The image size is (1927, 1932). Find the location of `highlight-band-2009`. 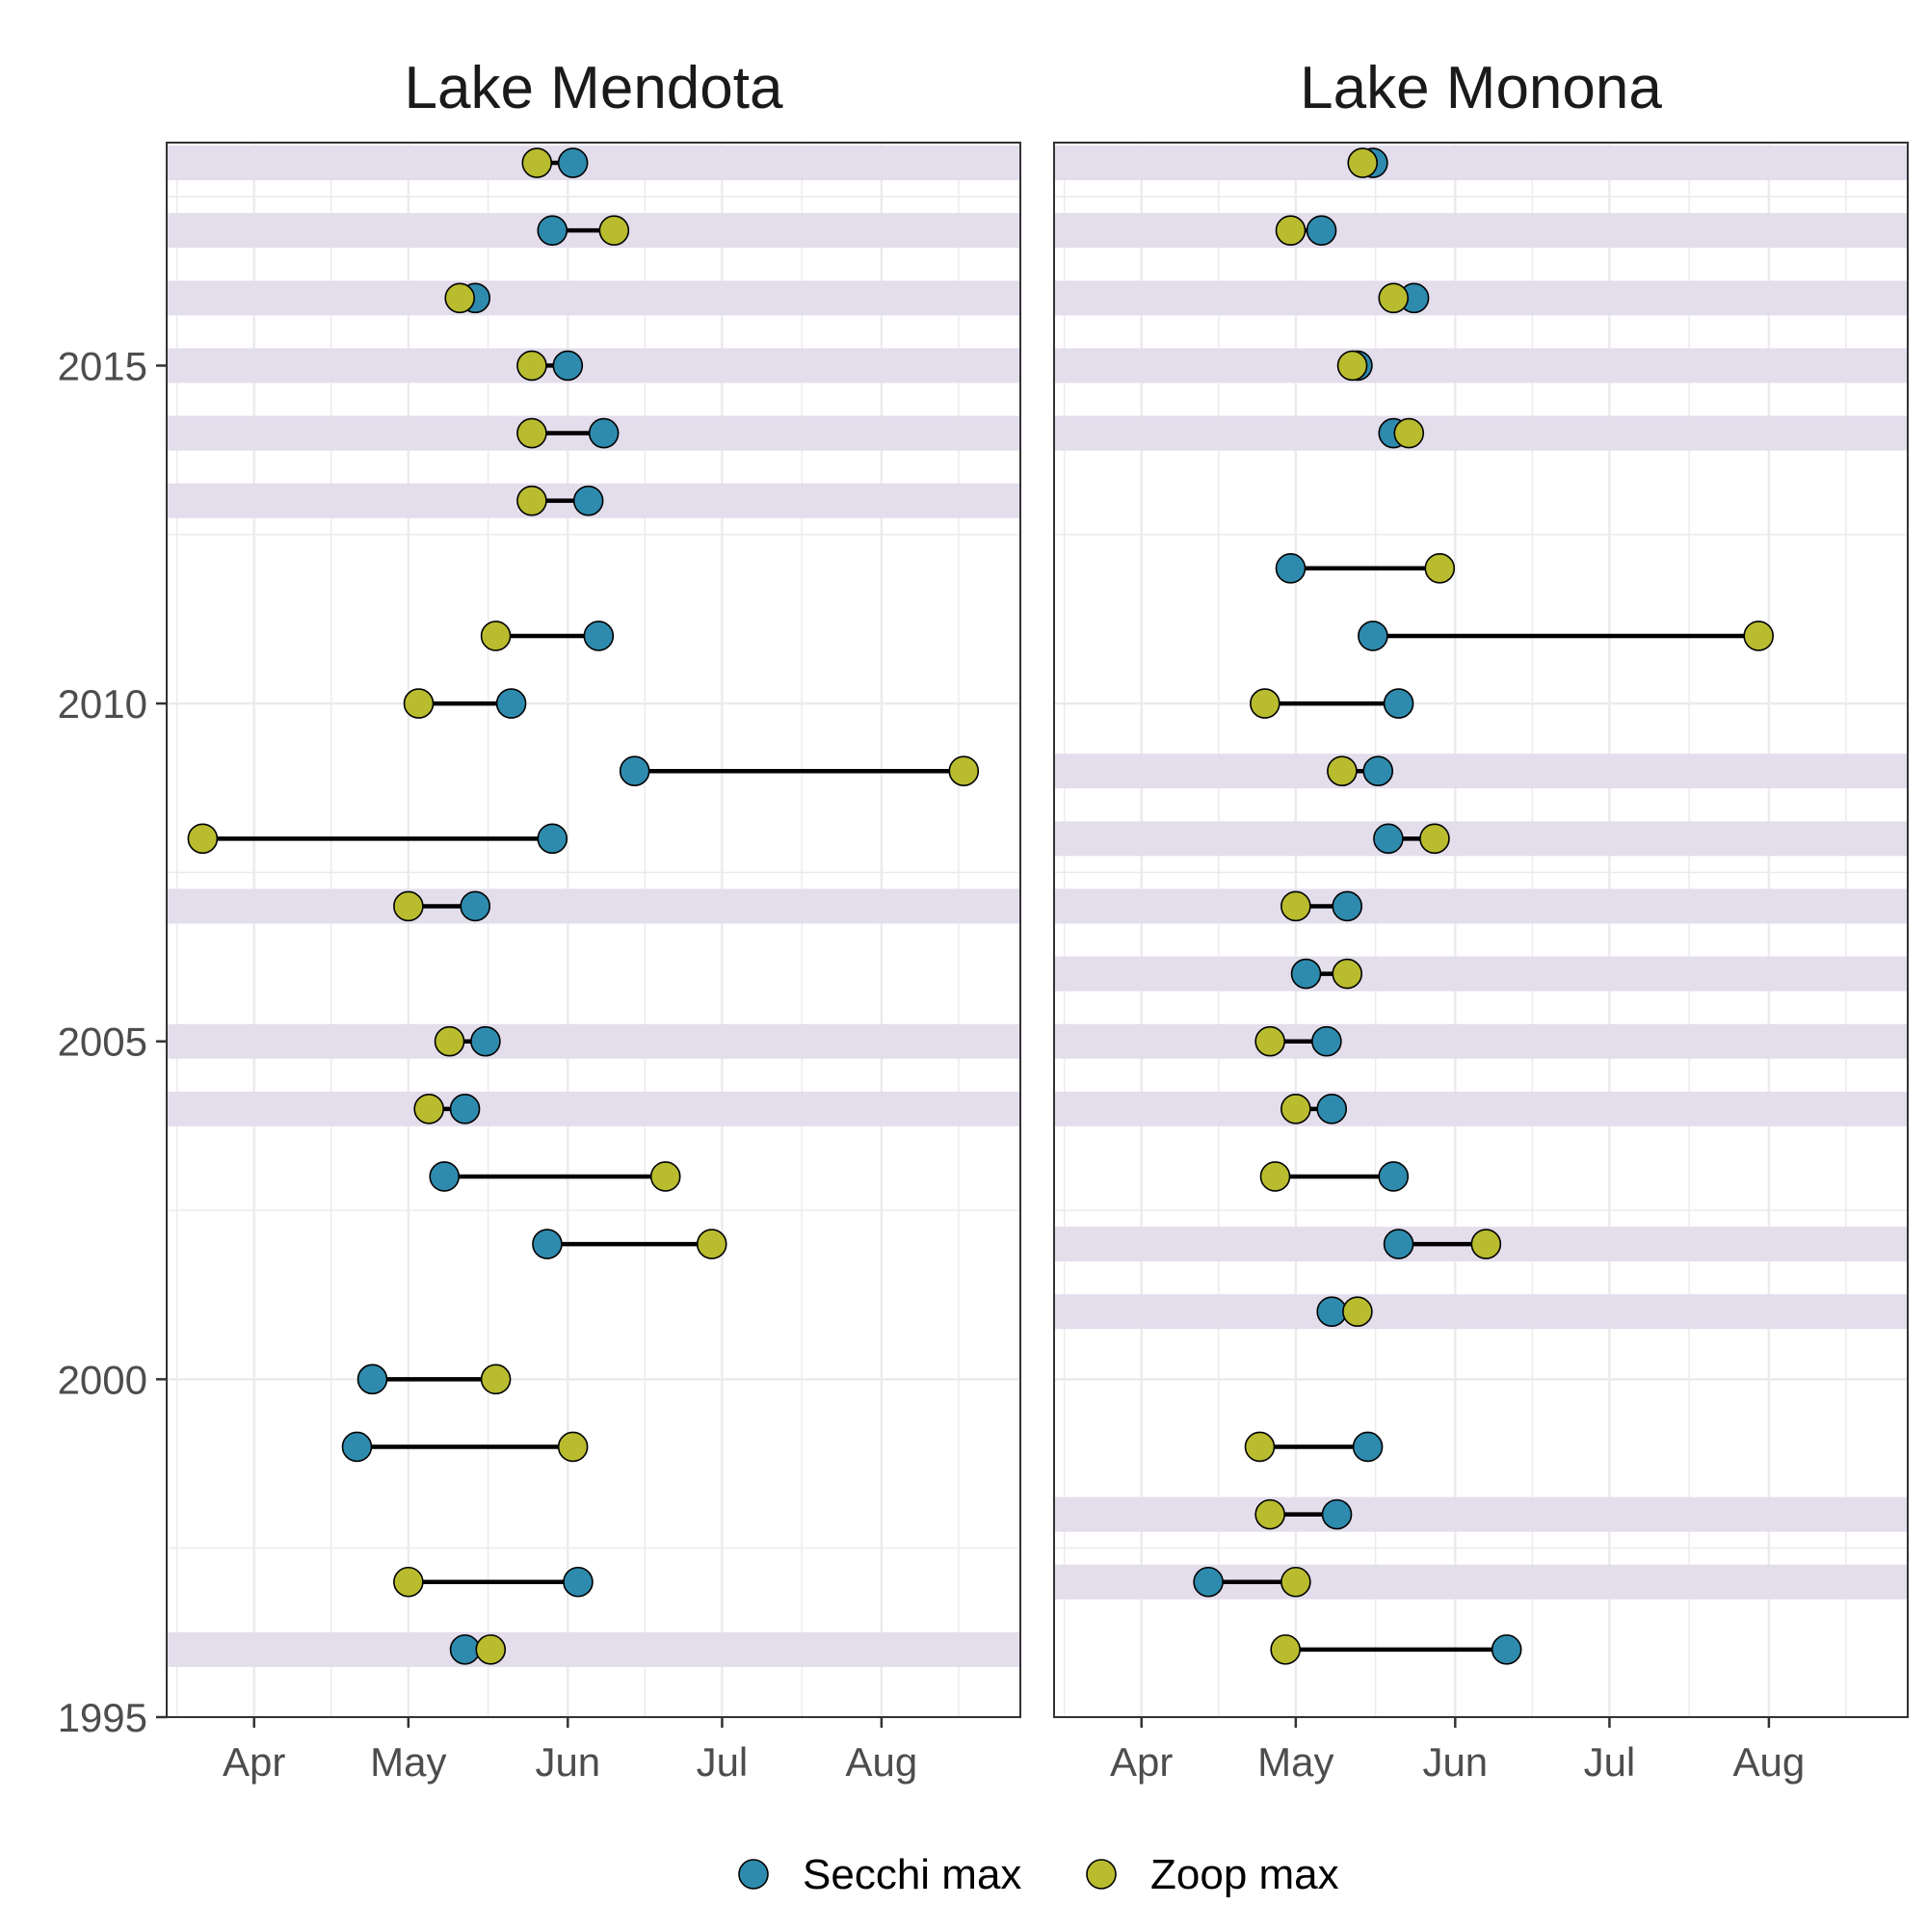

highlight-band-2009 is located at coordinates (1481, 771).